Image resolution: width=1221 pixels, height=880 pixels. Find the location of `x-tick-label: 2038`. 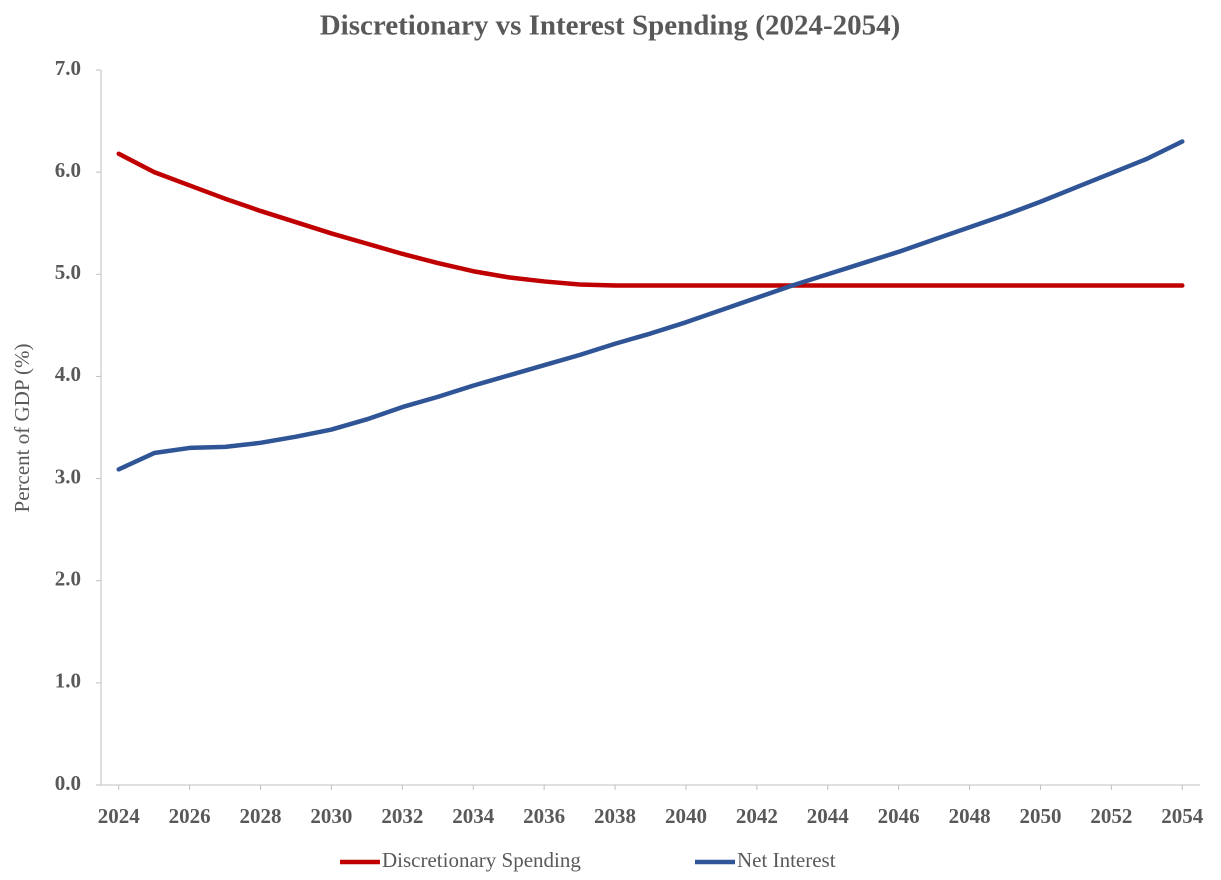

x-tick-label: 2038 is located at coordinates (615, 816).